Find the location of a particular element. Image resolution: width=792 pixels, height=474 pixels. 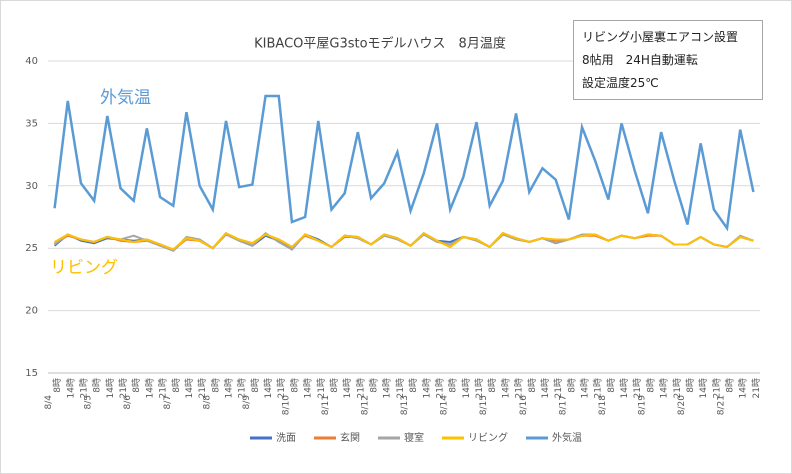

date-label: 8/12 is located at coordinates (366, 405).